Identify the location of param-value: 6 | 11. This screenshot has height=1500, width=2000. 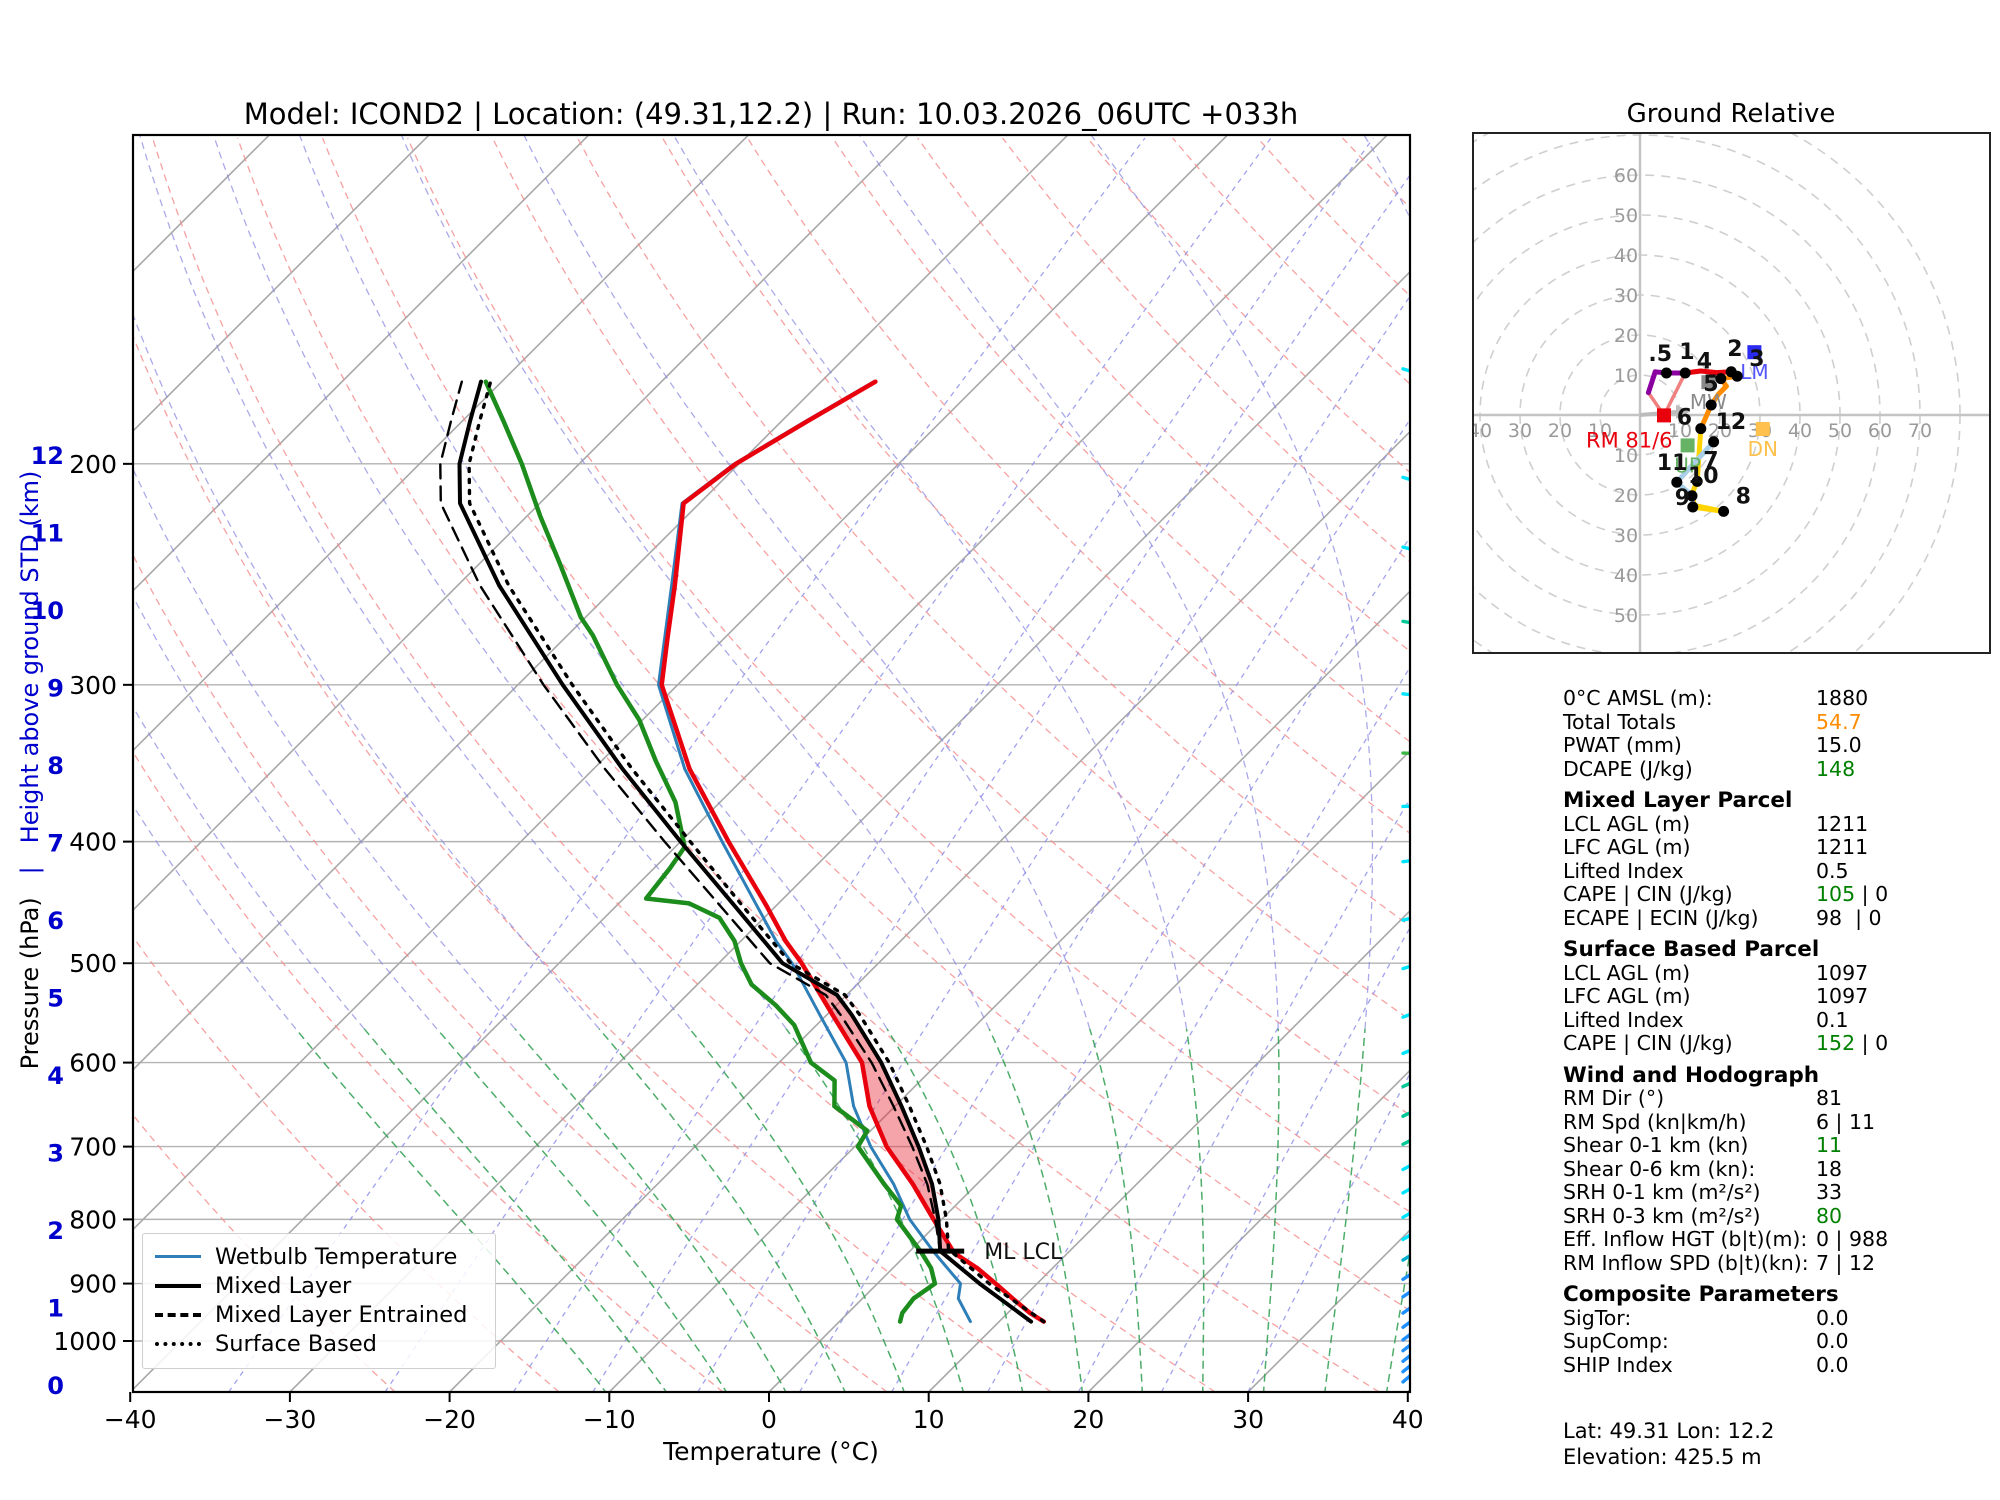
(1846, 1121).